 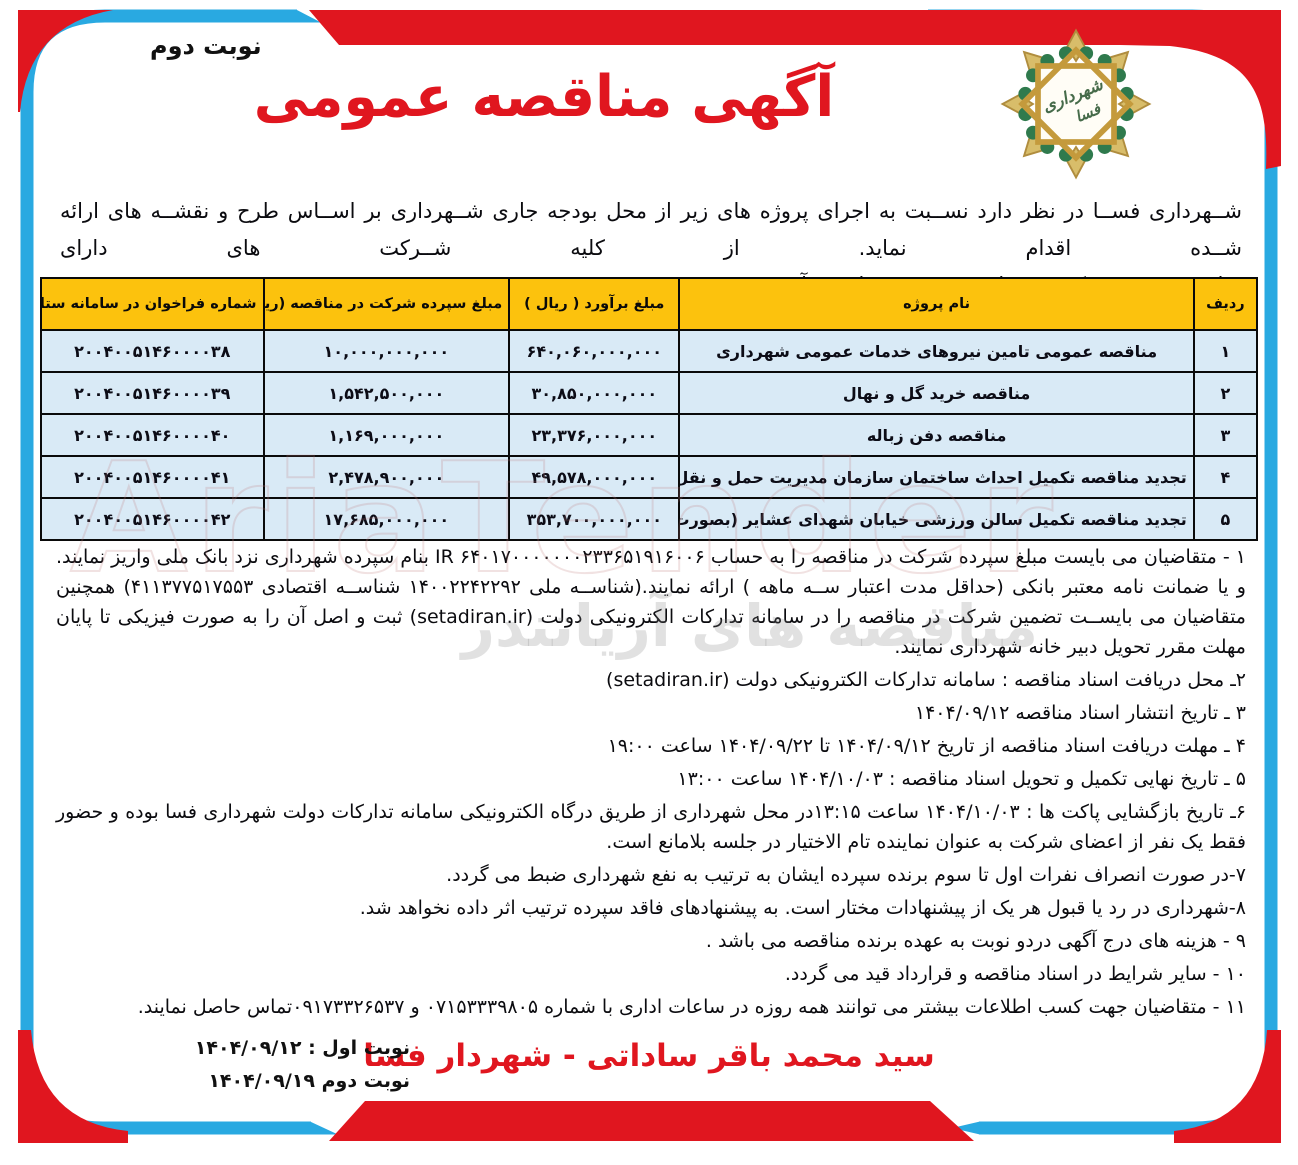 I want to click on first-round-date: نوبت اول : ۱۴۰۴/۰۹/۱۲, so click(x=302, y=1048).